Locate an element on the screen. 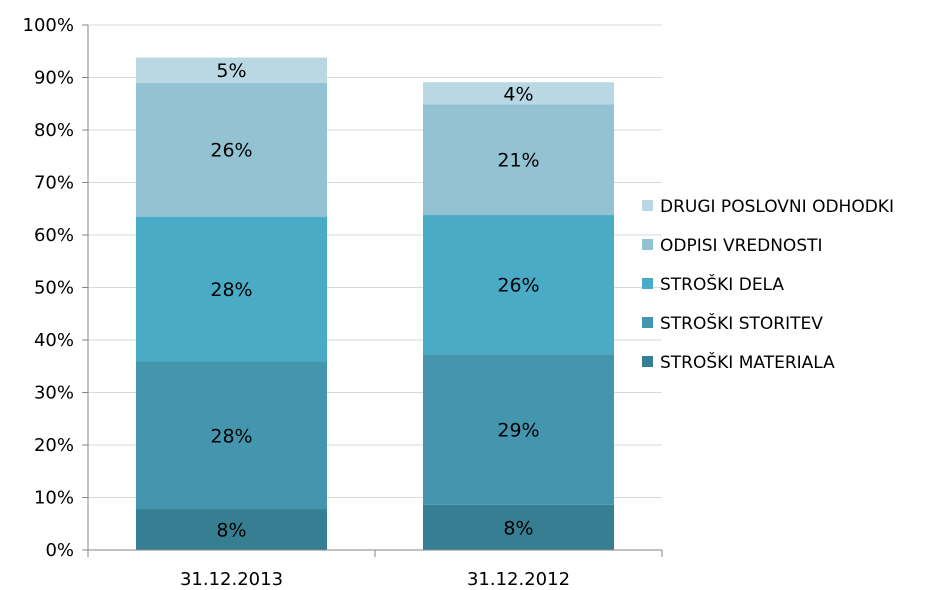  y-tick-label: 30% is located at coordinates (54, 393).